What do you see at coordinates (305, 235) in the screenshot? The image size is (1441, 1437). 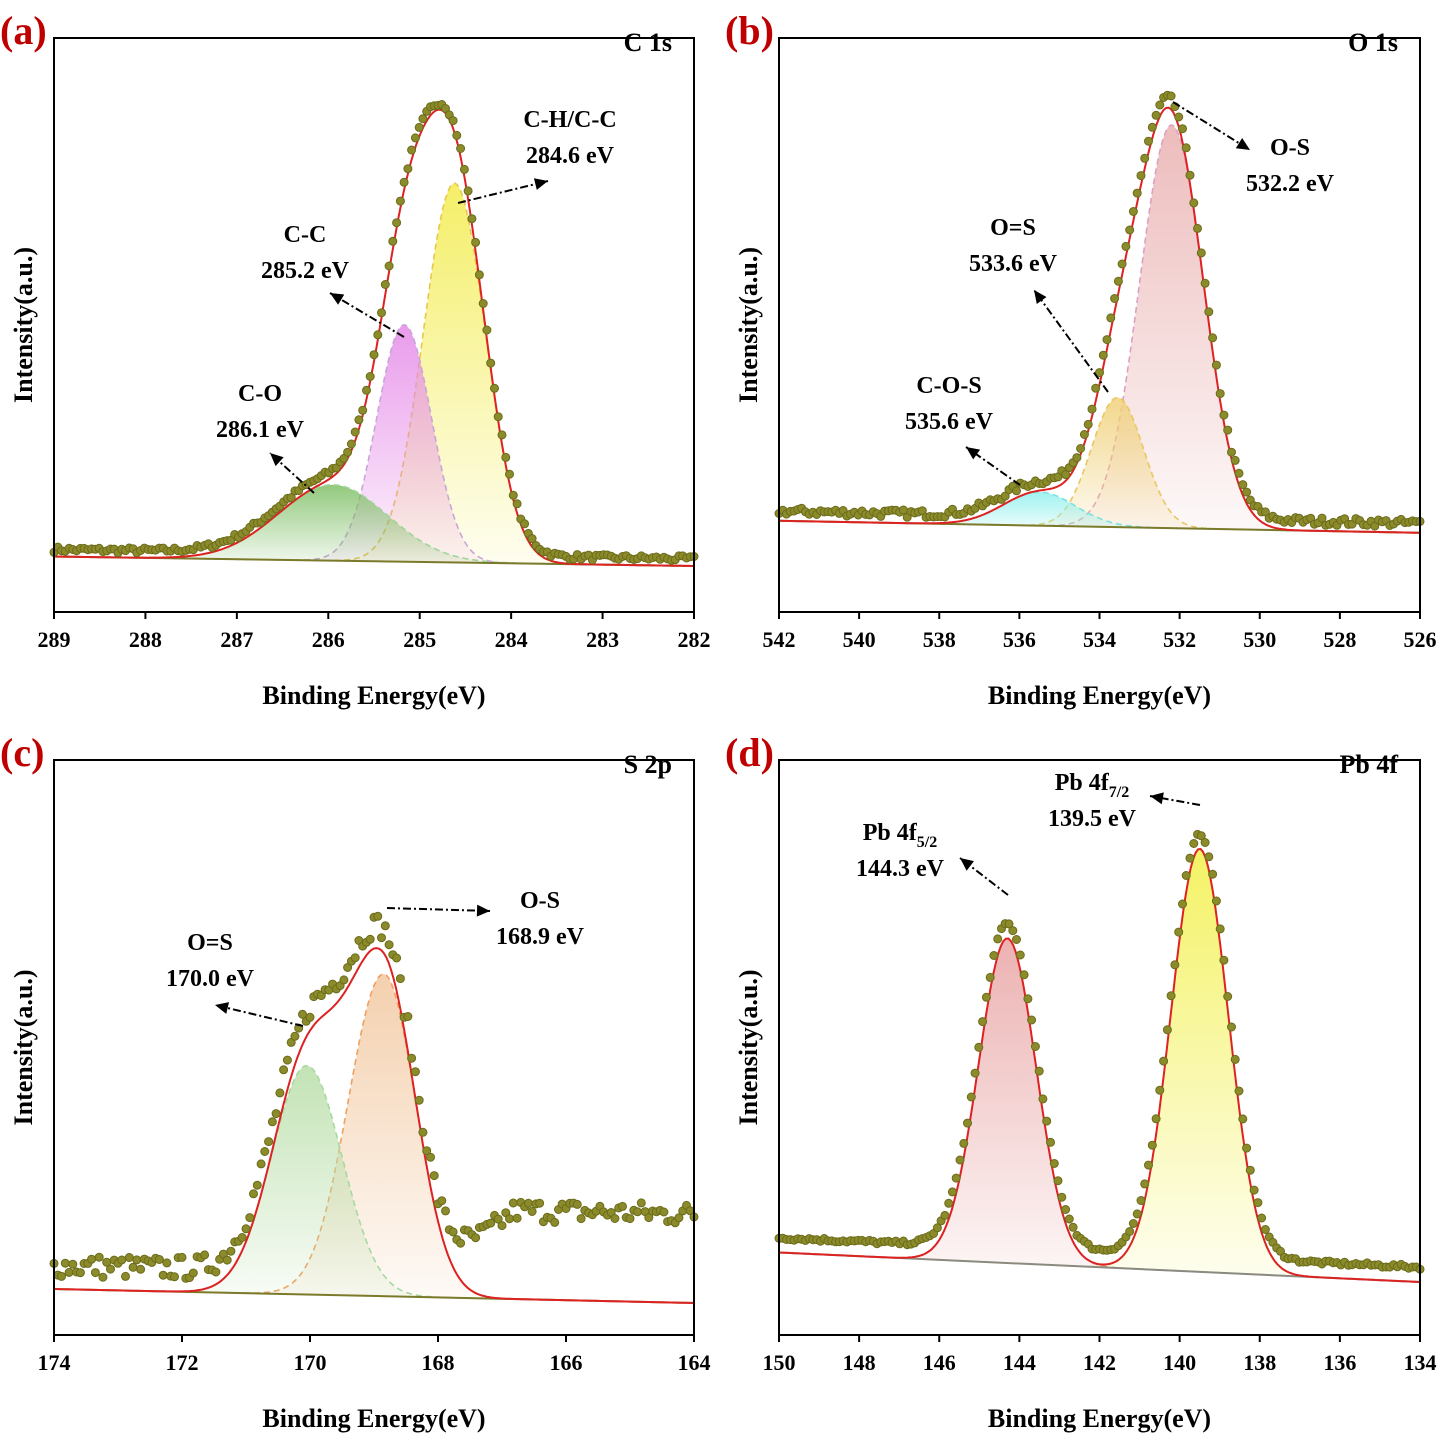 I see `peak-name-label: C-C` at bounding box center [305, 235].